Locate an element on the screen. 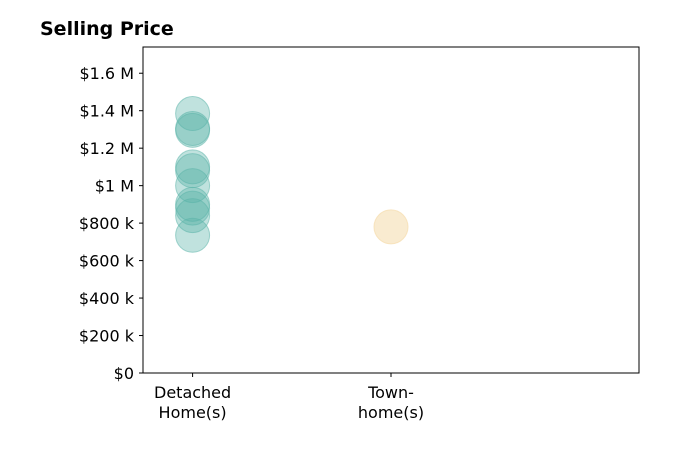 The height and width of the screenshot is (462, 679). data-points is located at coordinates (292, 174).